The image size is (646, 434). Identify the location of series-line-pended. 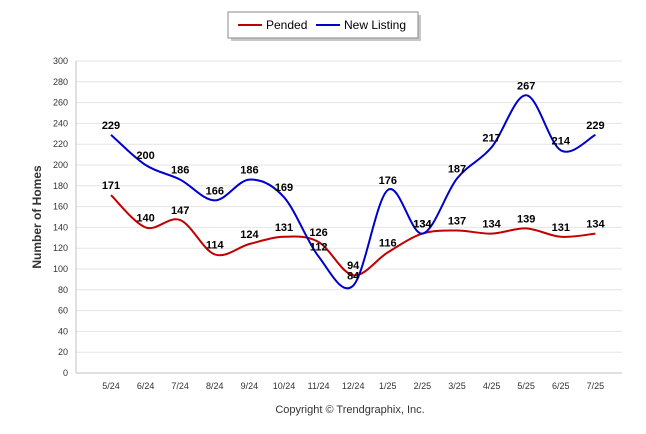
(353, 235).